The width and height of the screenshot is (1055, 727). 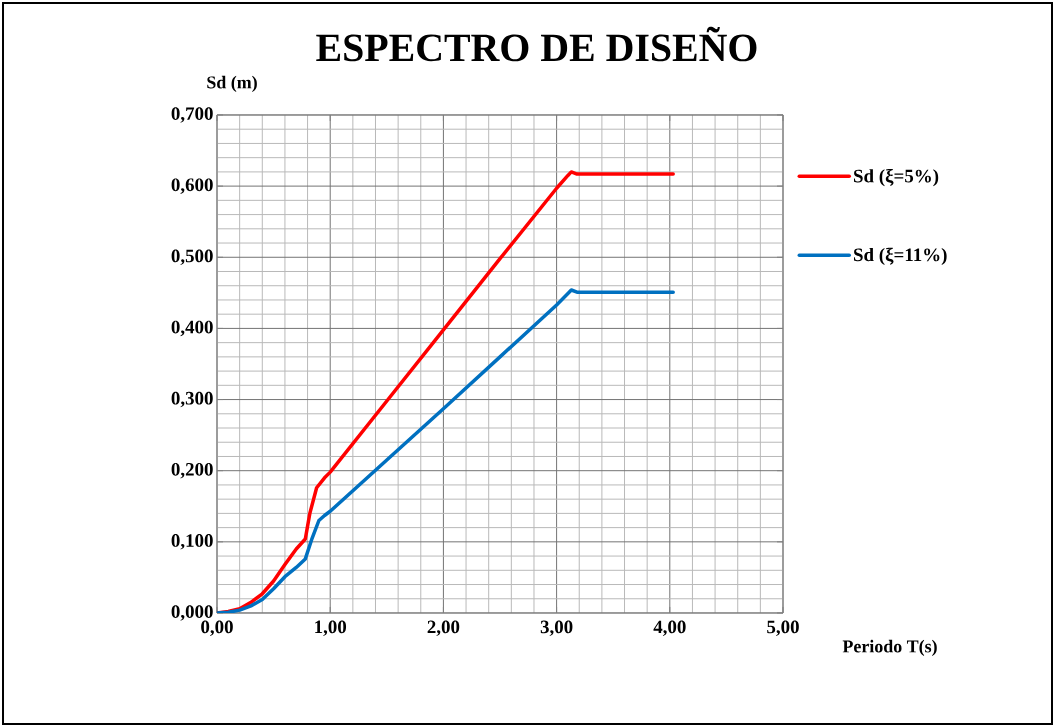 I want to click on x-tick-label: 2,00, so click(x=443, y=628).